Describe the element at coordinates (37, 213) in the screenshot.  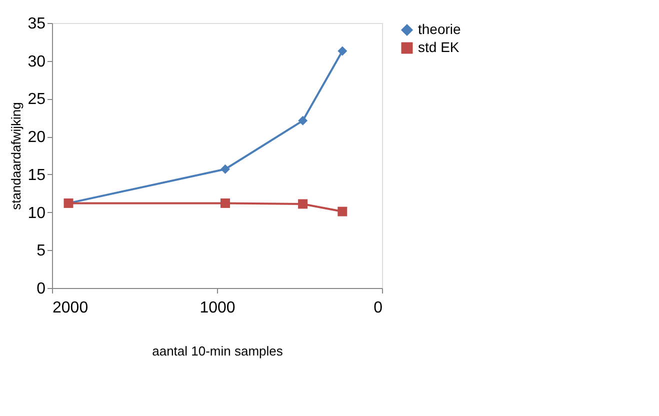
I see `y-tick-label: 10` at that location.